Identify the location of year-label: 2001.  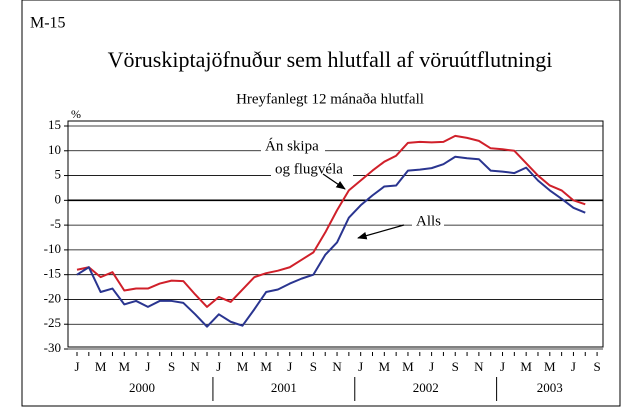
(284, 387).